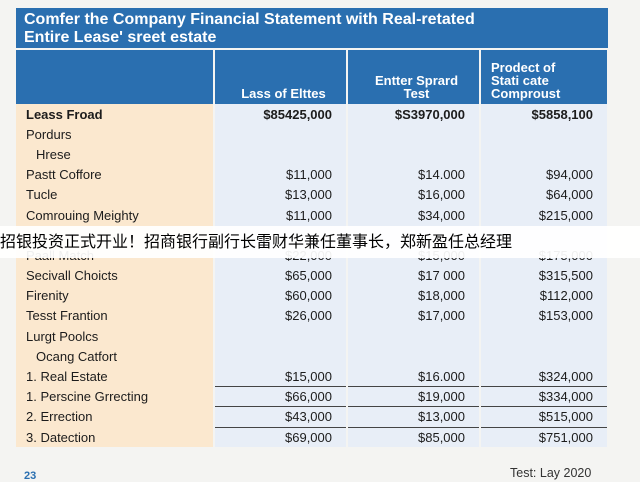 The image size is (640, 482). What do you see at coordinates (414, 377) in the screenshot?
I see `value-cell: $16.000` at bounding box center [414, 377].